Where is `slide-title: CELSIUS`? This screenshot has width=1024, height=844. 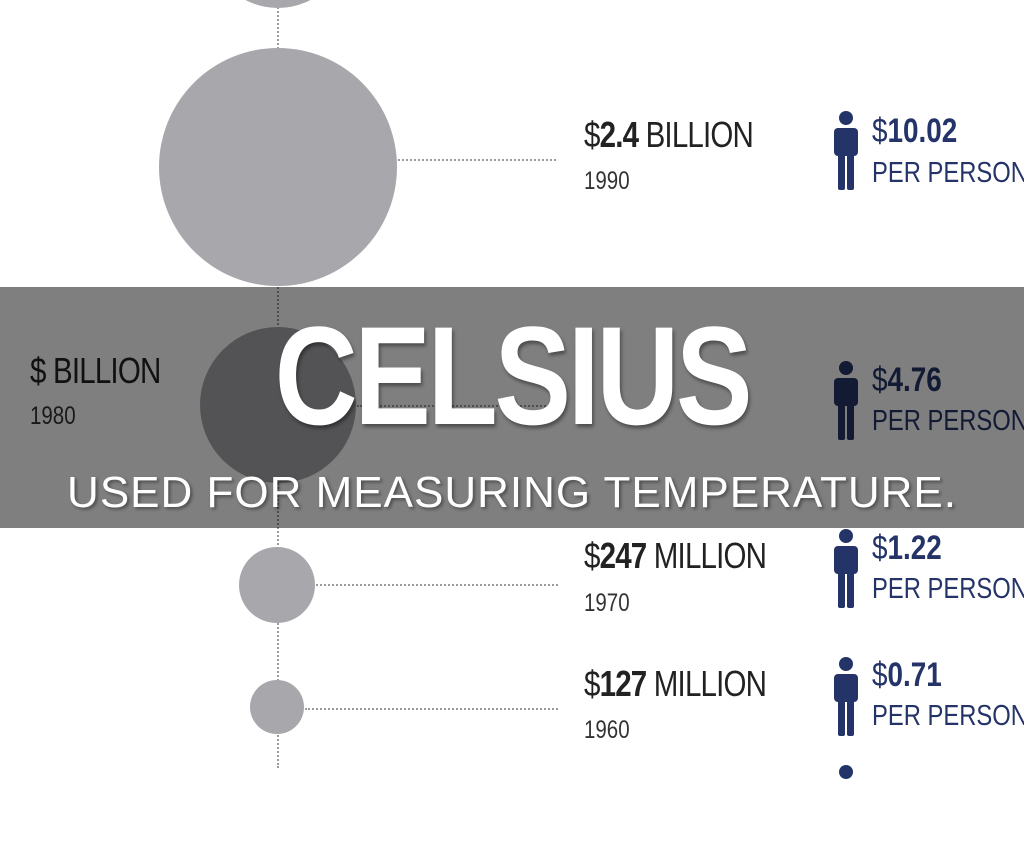 slide-title: CELSIUS is located at coordinates (513, 375).